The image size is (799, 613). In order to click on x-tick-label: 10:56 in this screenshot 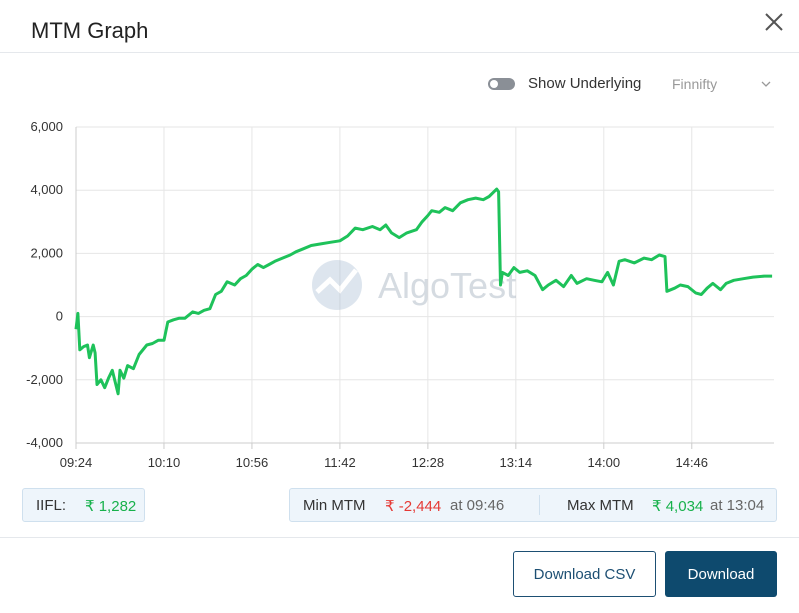, I will do `click(252, 462)`.